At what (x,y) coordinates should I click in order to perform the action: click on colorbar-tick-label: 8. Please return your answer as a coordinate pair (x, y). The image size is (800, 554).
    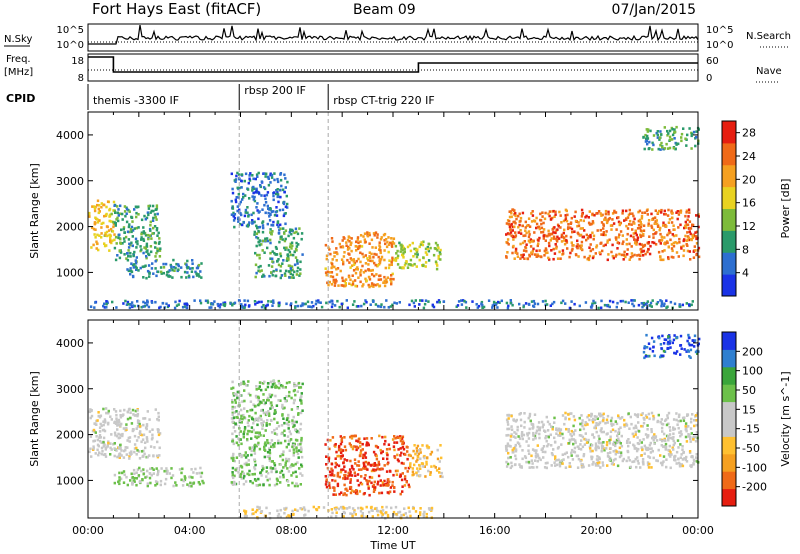
    Looking at the image, I should click on (745, 249).